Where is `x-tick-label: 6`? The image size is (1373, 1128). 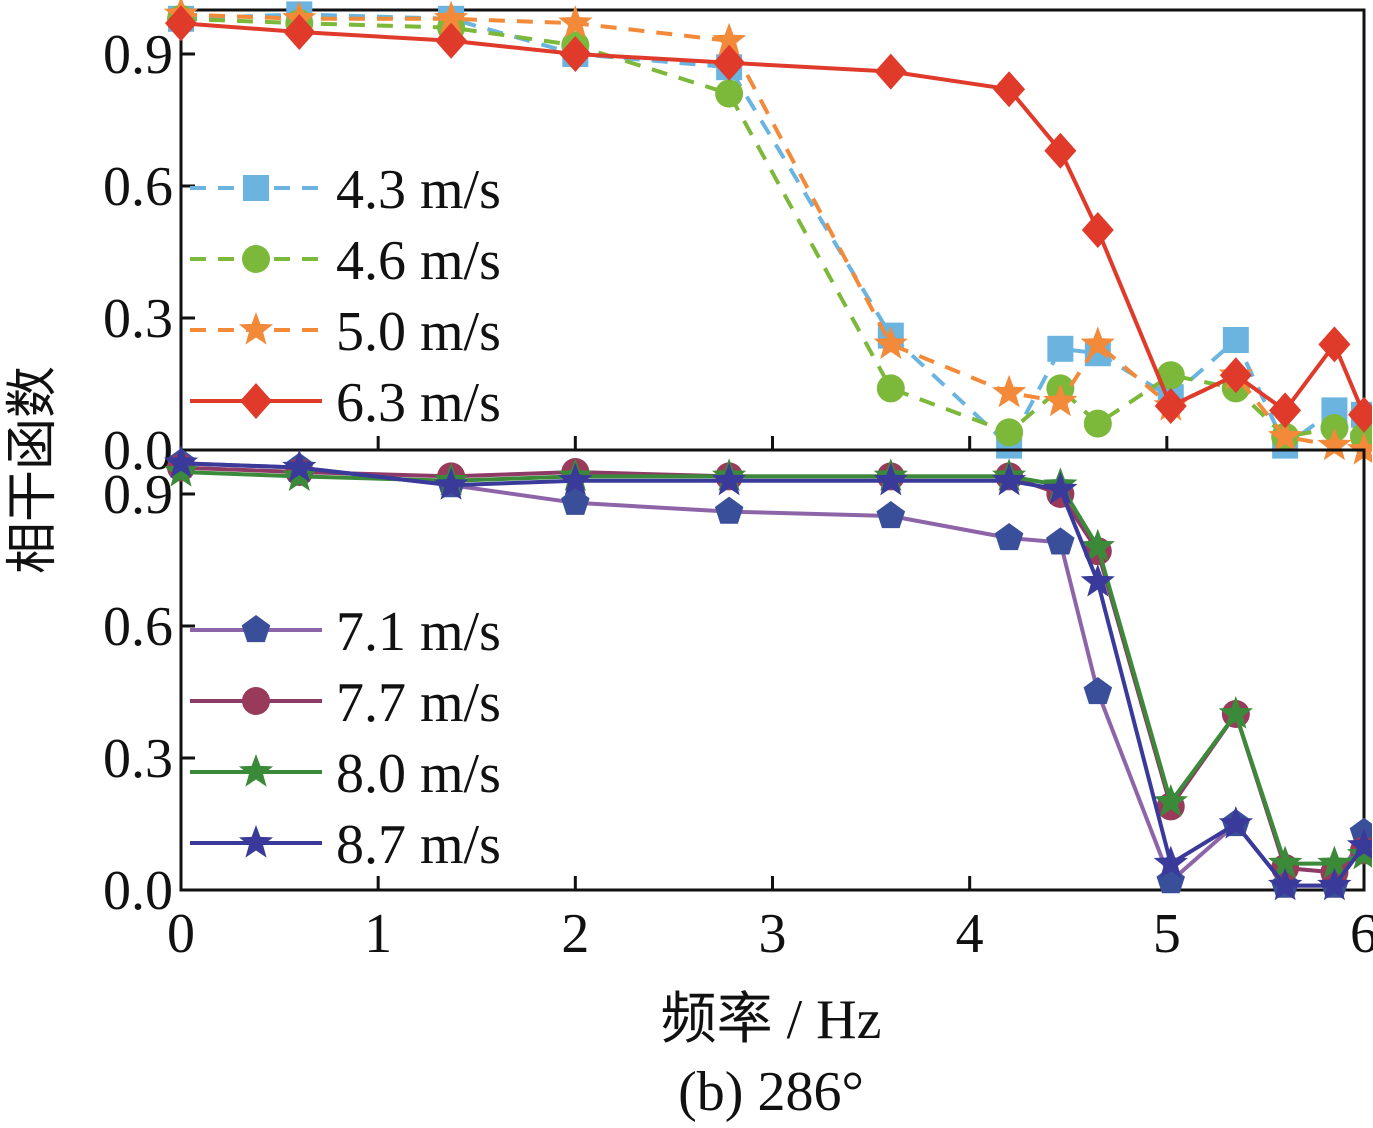 x-tick-label: 6 is located at coordinates (1361, 934).